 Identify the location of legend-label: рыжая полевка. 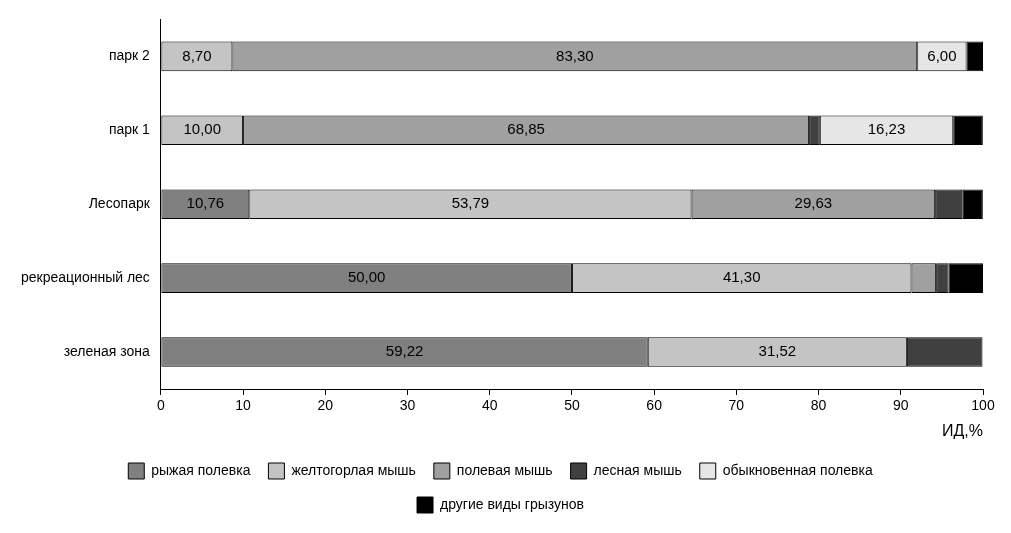
(201, 469).